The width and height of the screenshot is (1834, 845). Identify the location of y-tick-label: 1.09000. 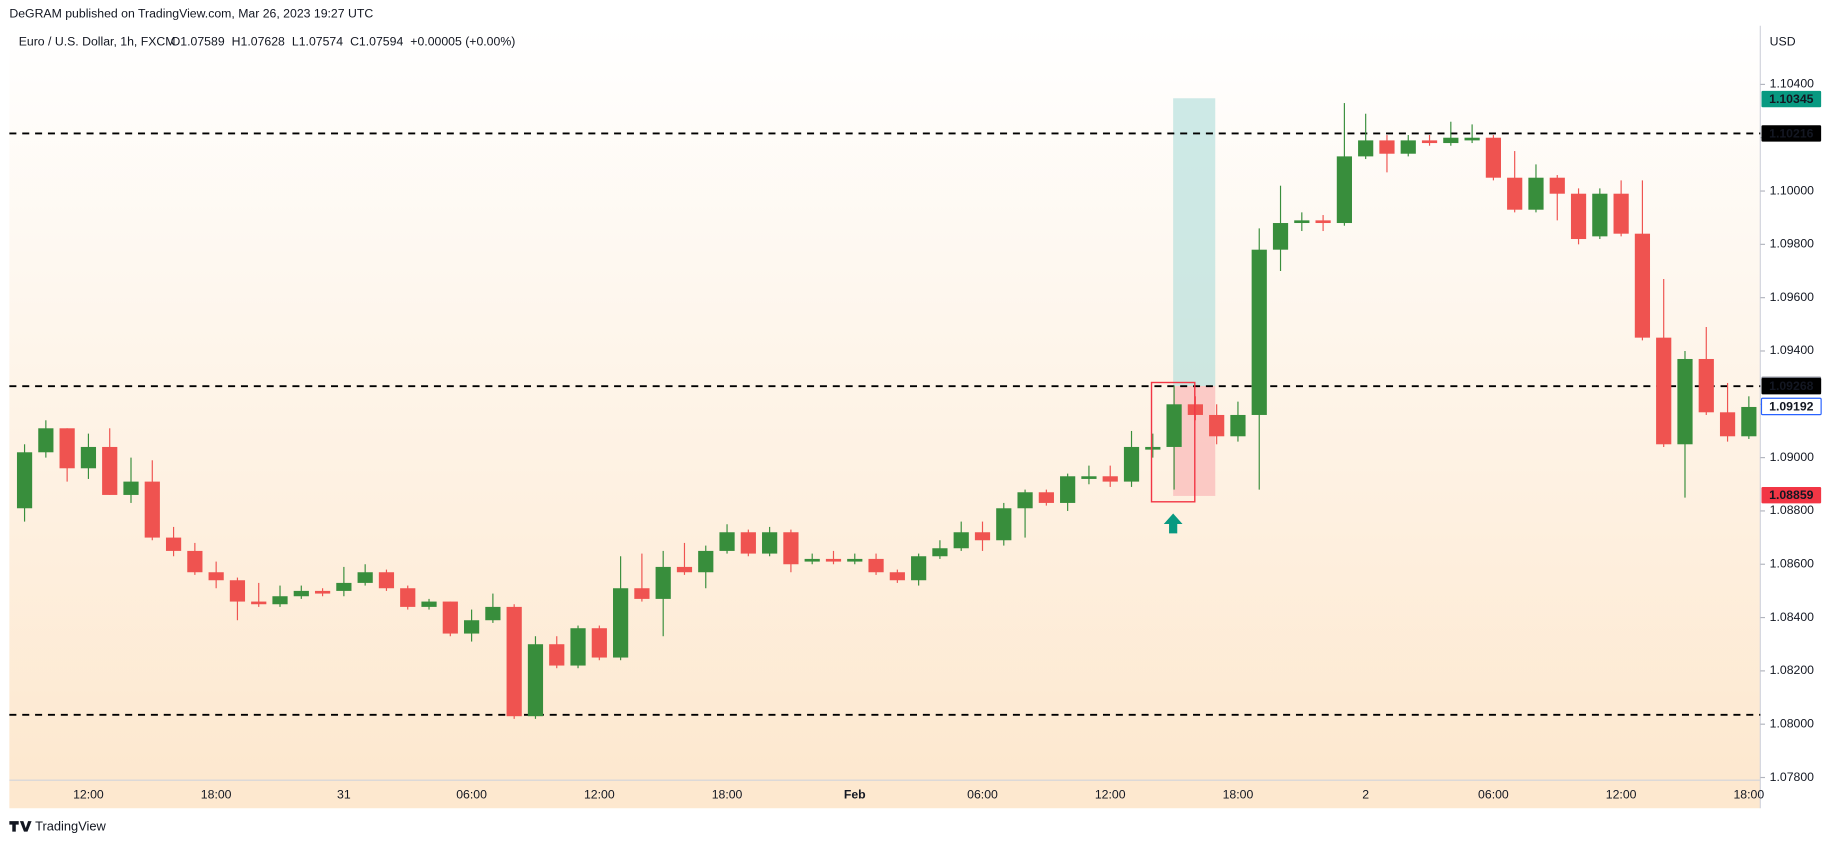
(1792, 457).